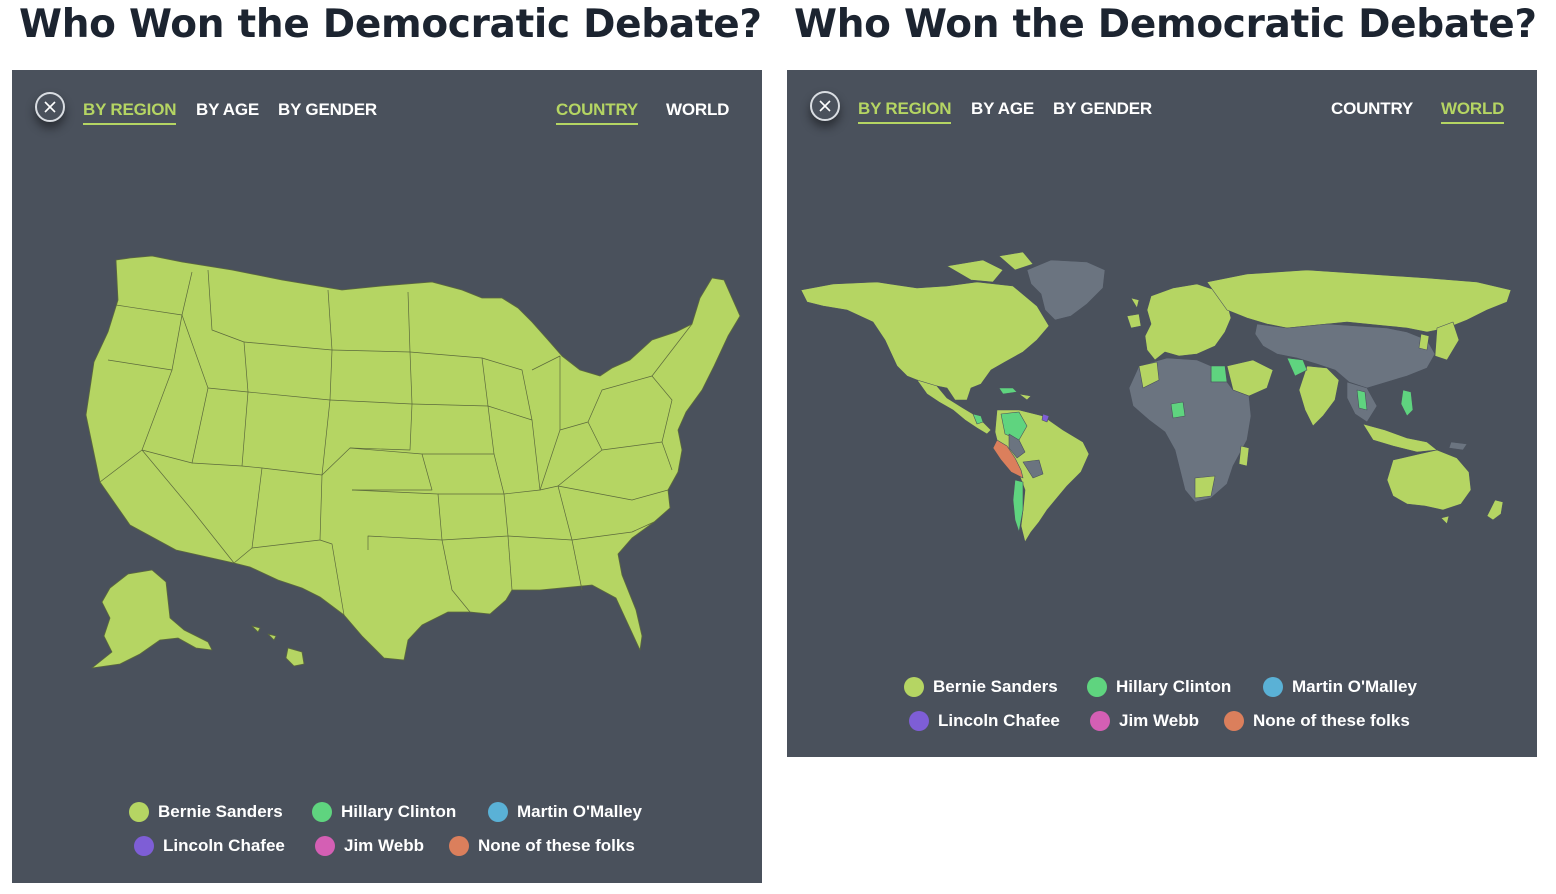 Image resolution: width=1556 pixels, height=894 pixels. I want to click on north-america-shape, so click(925, 341).